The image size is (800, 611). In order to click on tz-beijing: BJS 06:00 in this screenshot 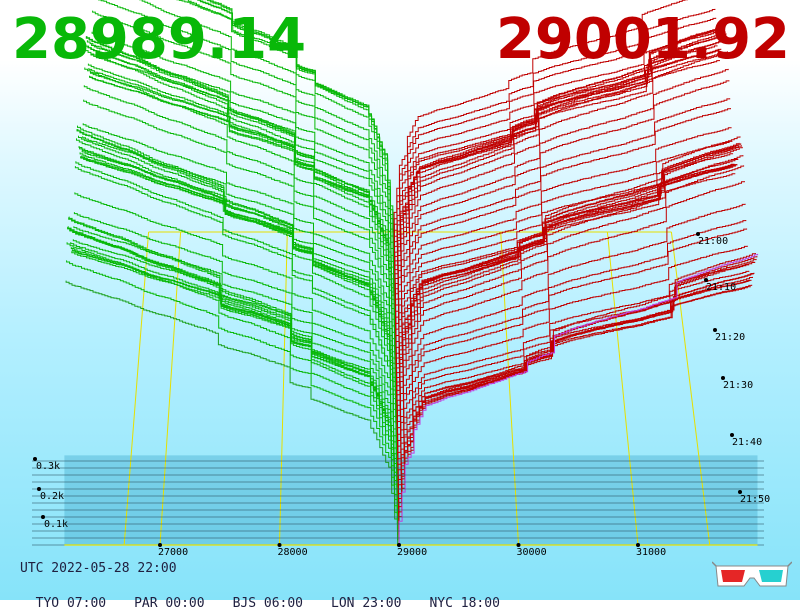, I will do `click(268, 603)`.